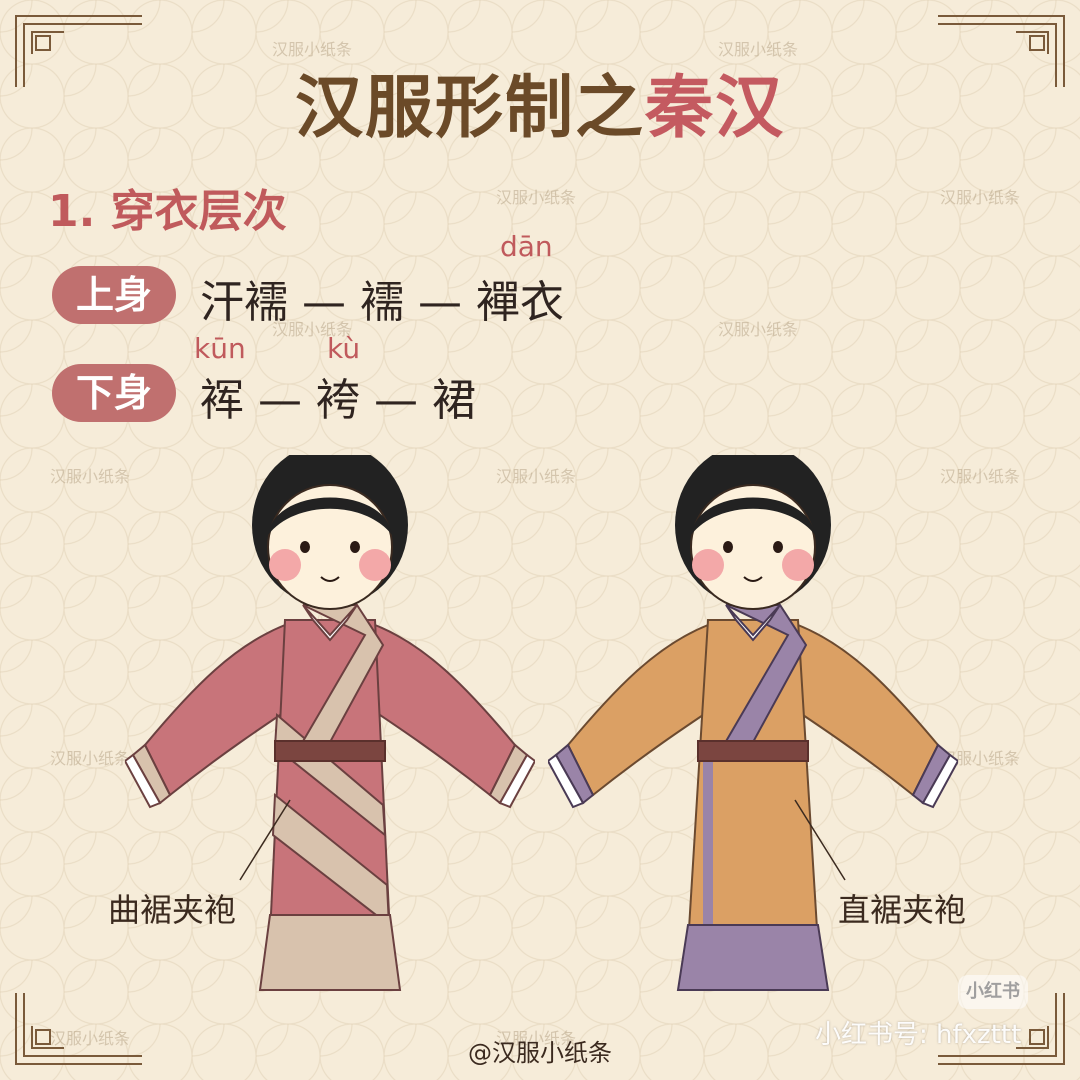  What do you see at coordinates (382, 302) in the screenshot?
I see `upper-body-sequence: 汗襦 — 襦 — 襌衣` at bounding box center [382, 302].